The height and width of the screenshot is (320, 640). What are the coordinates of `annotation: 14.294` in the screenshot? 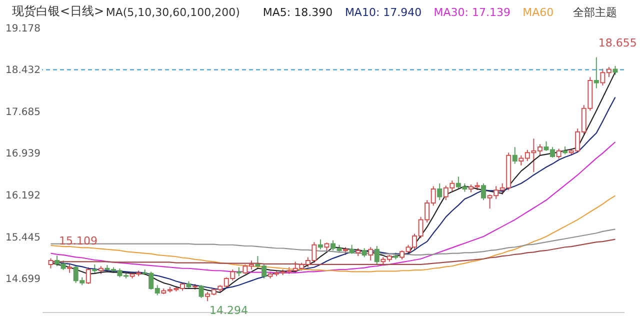 It's located at (229, 311).